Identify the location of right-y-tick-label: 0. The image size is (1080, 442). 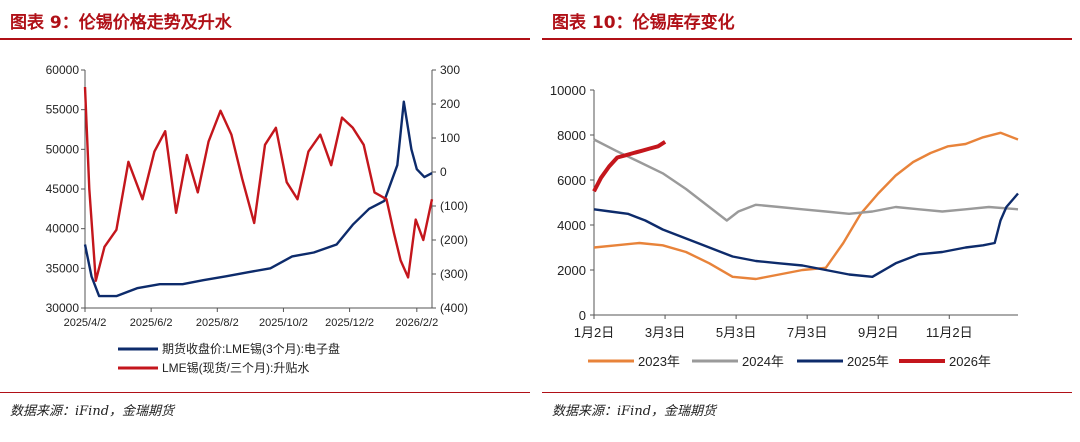
(443, 172).